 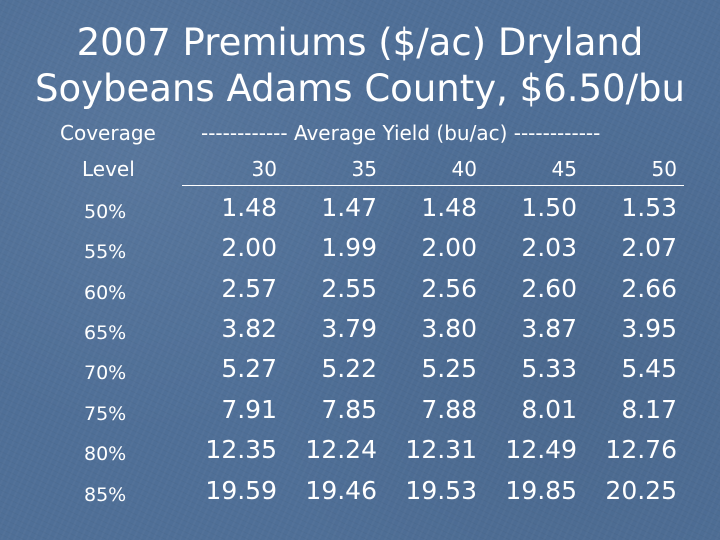 What do you see at coordinates (641, 490) in the screenshot?
I see `premium-cell-7-yield-50: 20.25` at bounding box center [641, 490].